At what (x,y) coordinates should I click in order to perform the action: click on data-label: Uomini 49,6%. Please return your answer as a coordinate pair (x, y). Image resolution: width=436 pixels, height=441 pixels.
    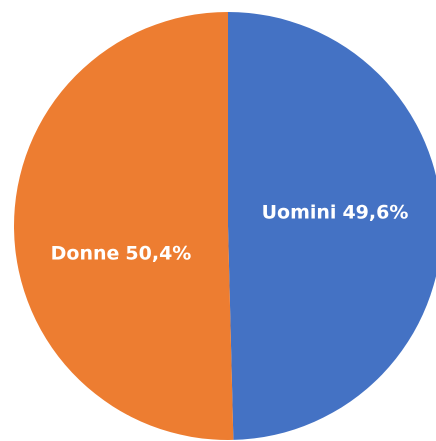
    Looking at the image, I should click on (335, 212).